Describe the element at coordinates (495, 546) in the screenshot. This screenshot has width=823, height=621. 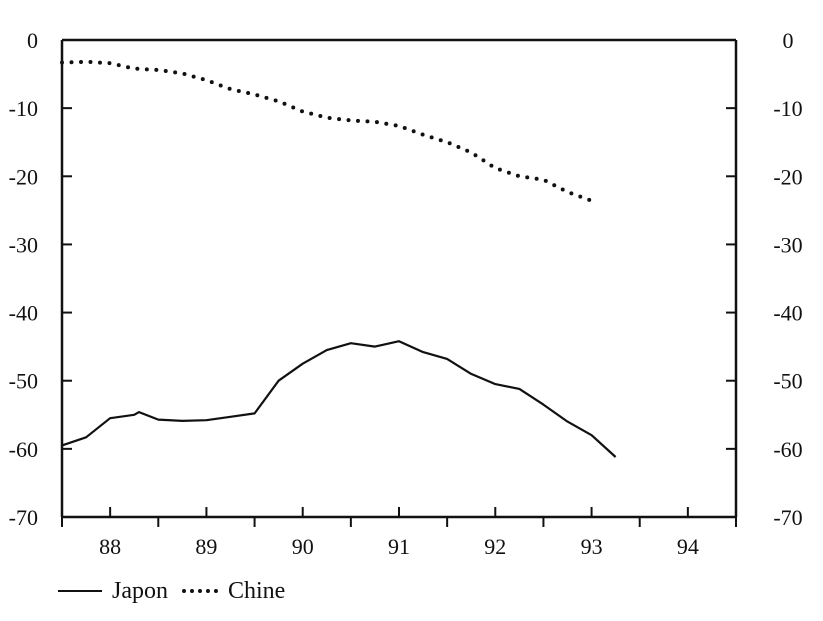
I see `x-tick-label: 92` at that location.